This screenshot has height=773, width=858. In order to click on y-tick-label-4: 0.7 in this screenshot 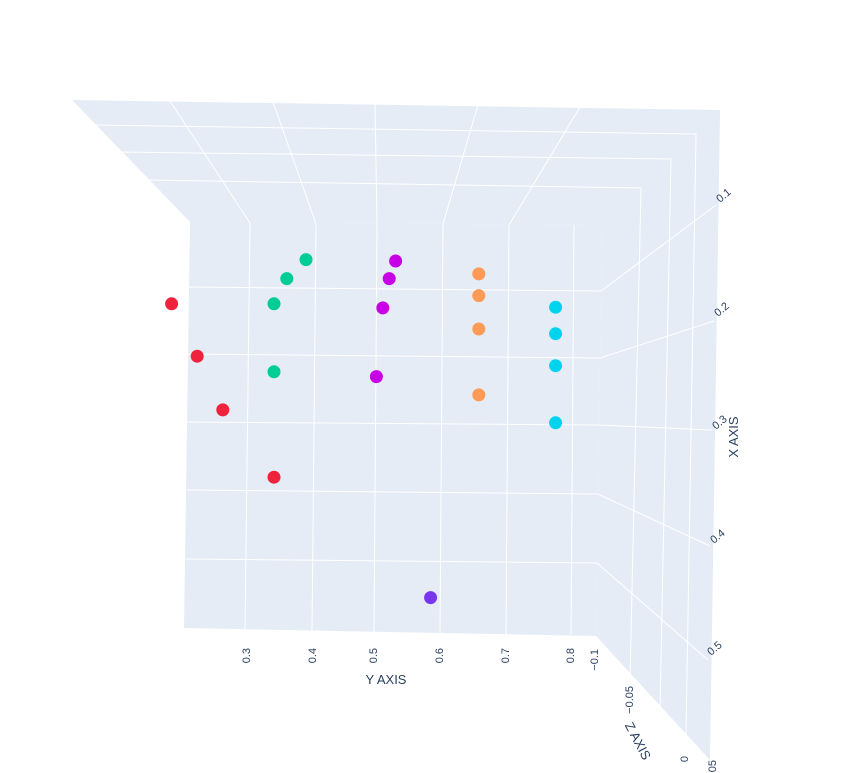, I will do `click(506, 655)`.